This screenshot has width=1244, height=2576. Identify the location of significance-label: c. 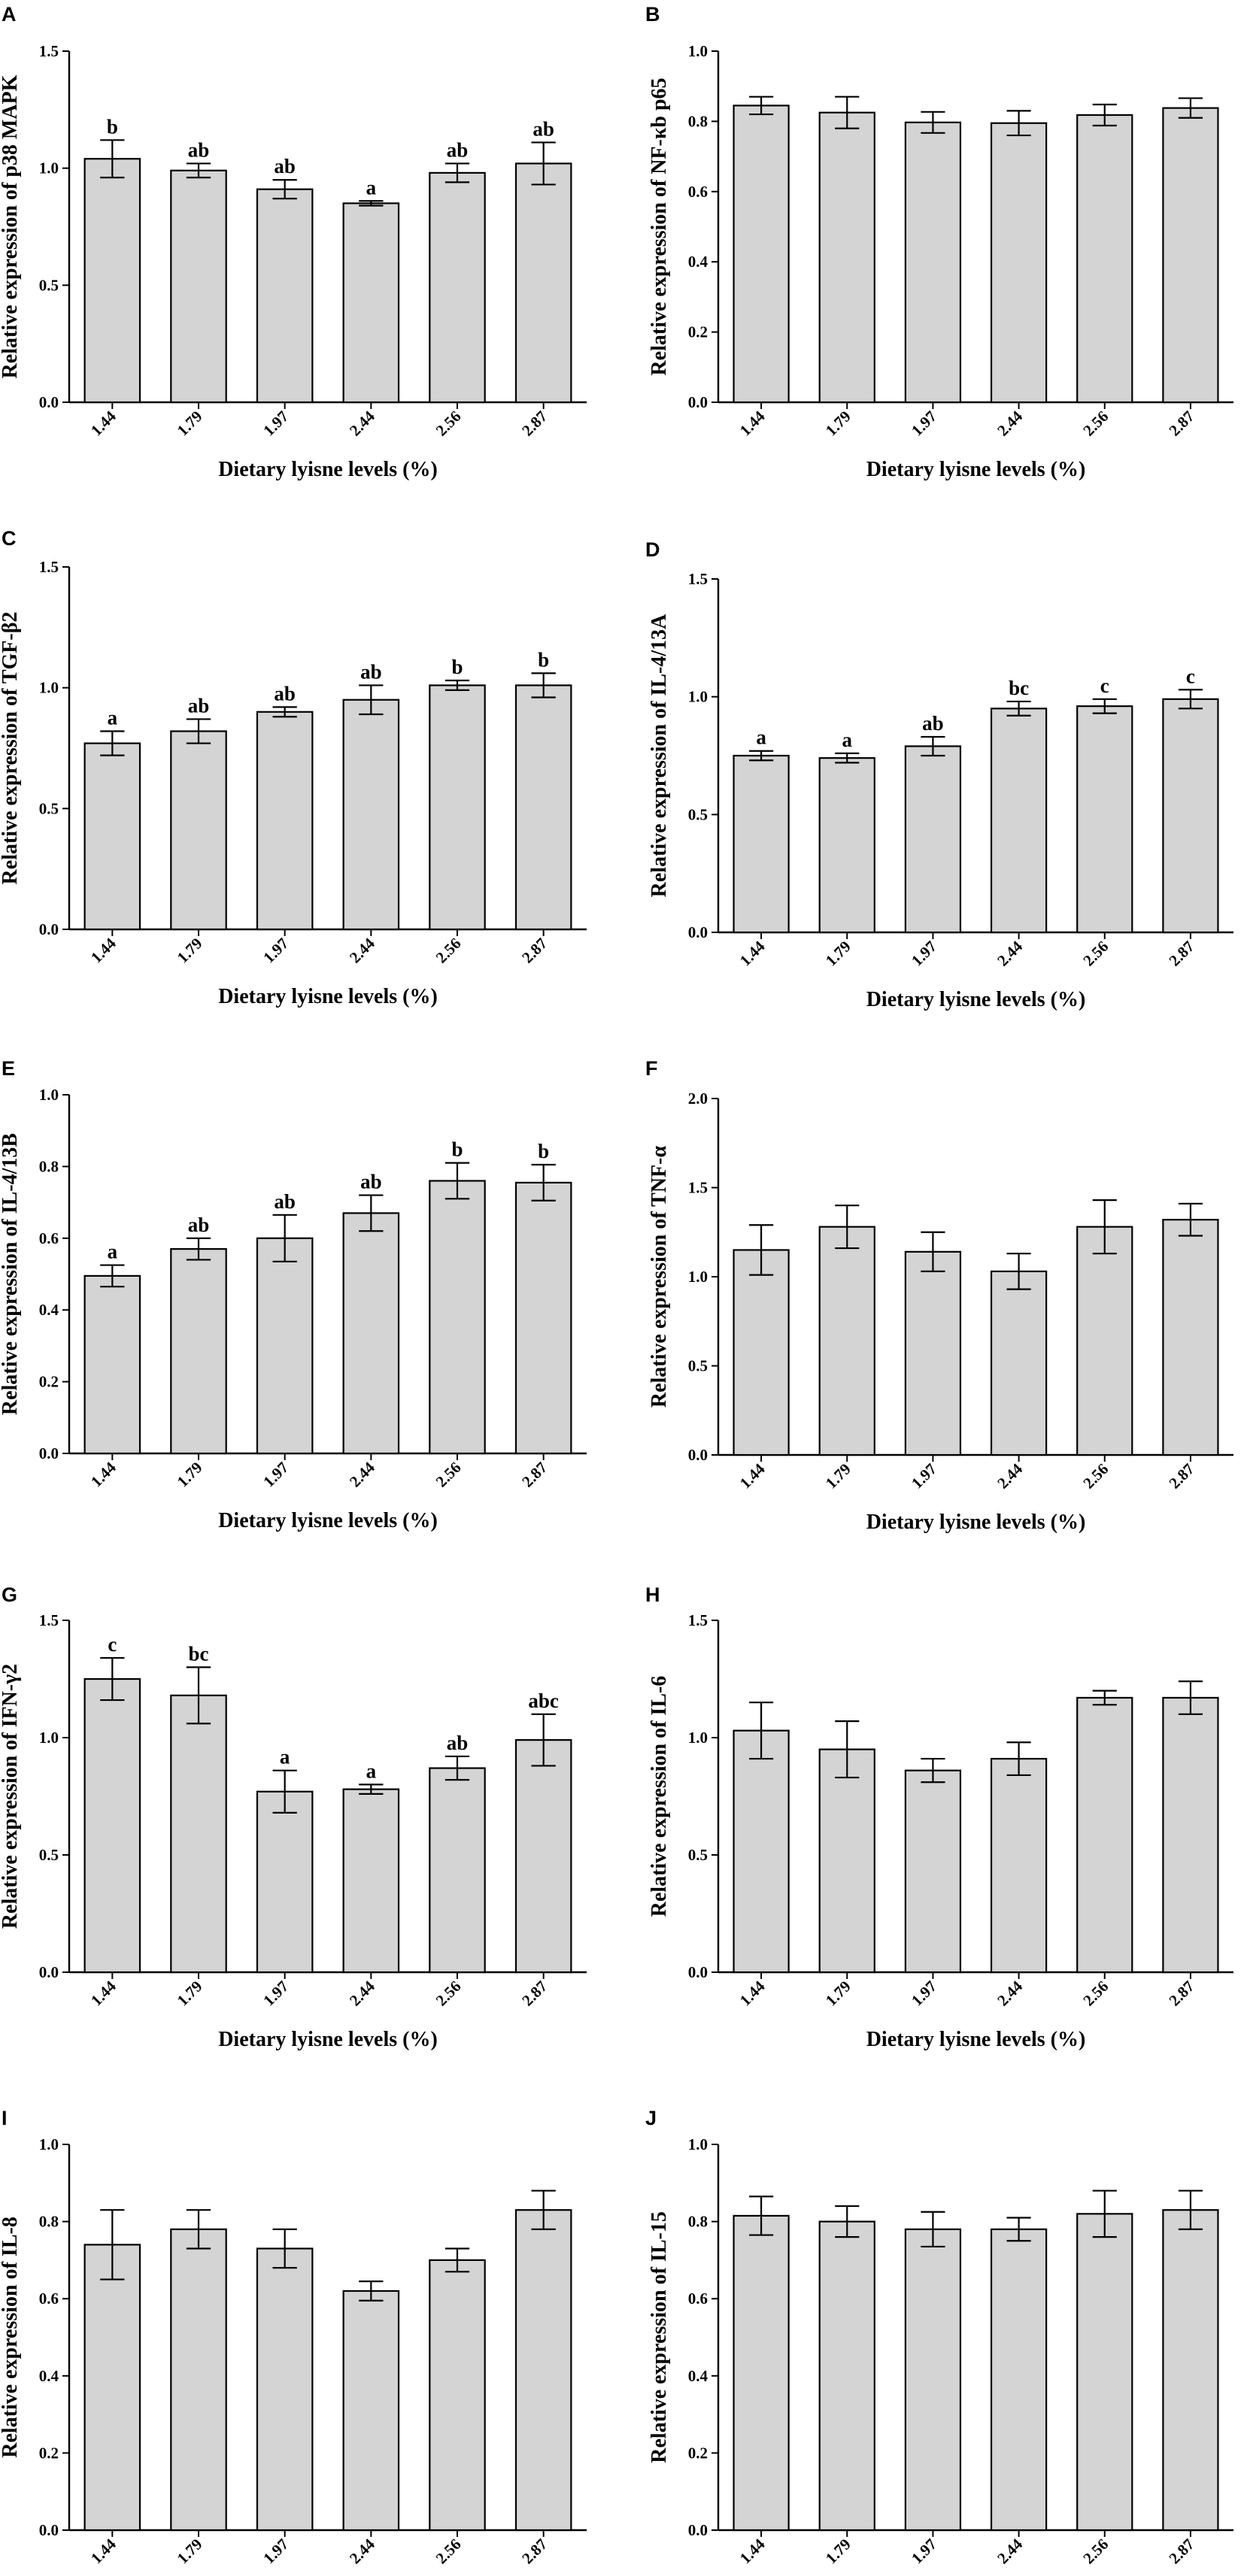
(1104, 685).